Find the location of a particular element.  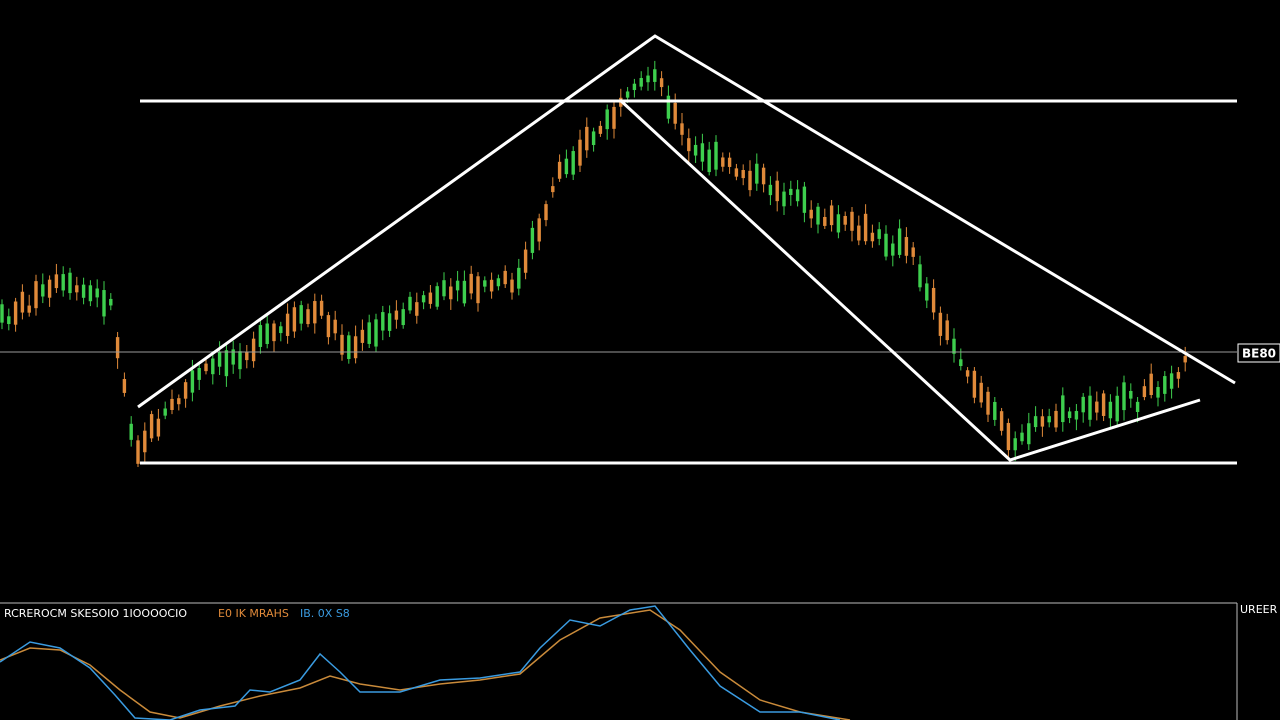

oscillator-fast is located at coordinates (420, 662).